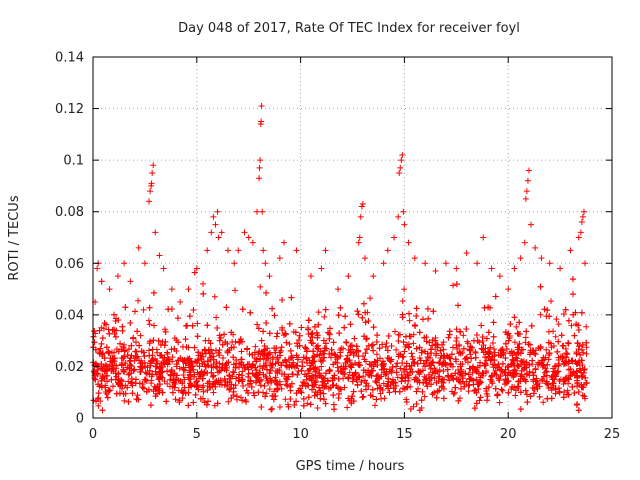 This screenshot has height=480, width=640. Describe the element at coordinates (350, 466) in the screenshot. I see `x-axis-label: GPS time / hours` at that location.